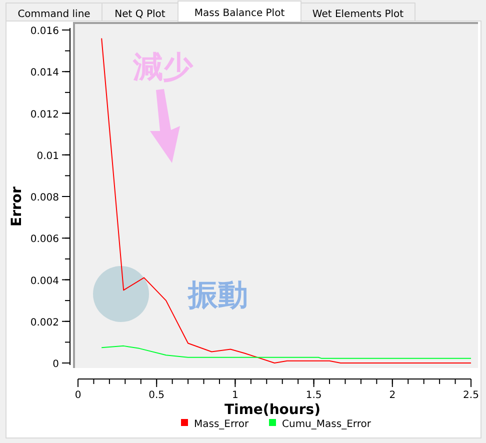 The height and width of the screenshot is (443, 486). Describe the element at coordinates (55, 364) in the screenshot. I see `y-tick-label: 0` at that location.